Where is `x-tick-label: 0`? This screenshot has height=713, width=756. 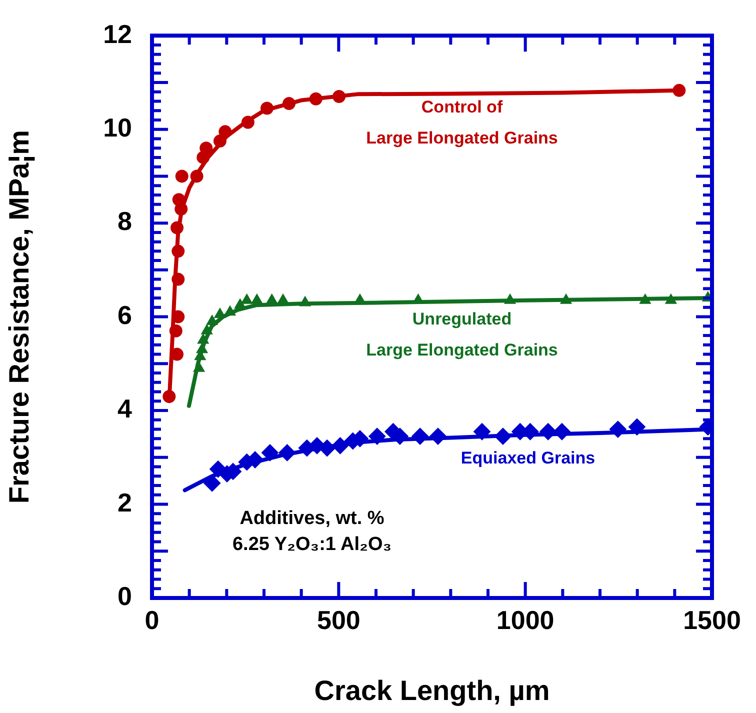 x-tick-label: 0 is located at coordinates (152, 619).